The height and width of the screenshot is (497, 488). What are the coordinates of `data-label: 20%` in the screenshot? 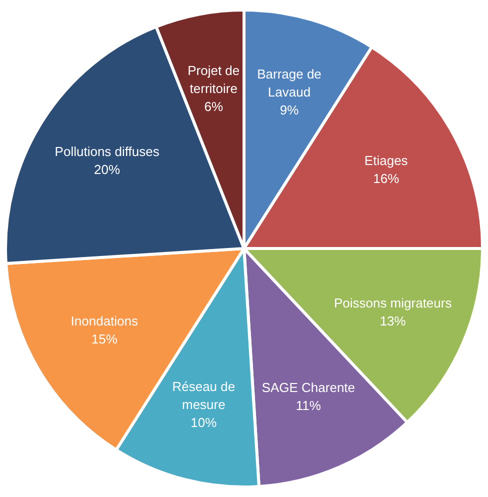 It's located at (107, 170).